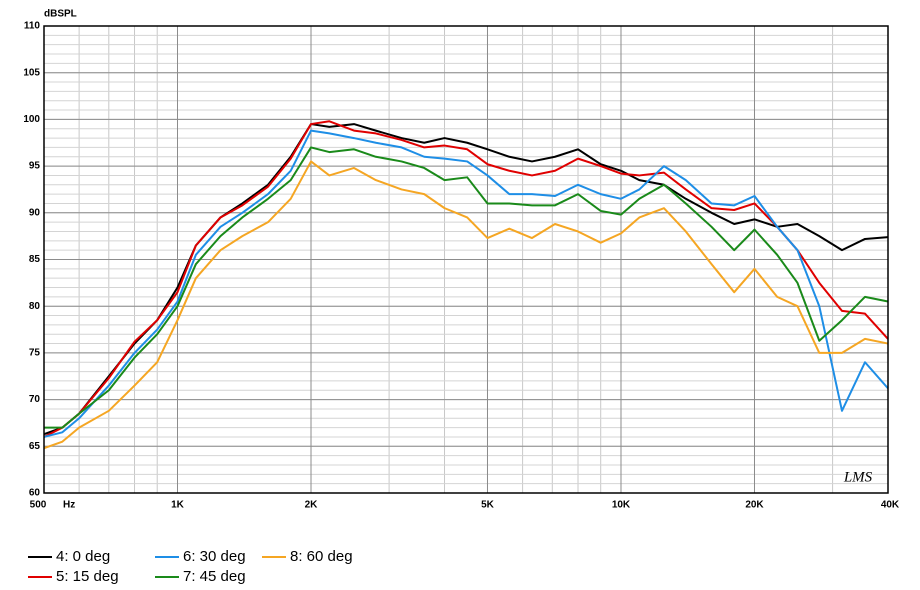 This screenshot has width=920, height=590. I want to click on y-tick-label: 85, so click(35, 259).